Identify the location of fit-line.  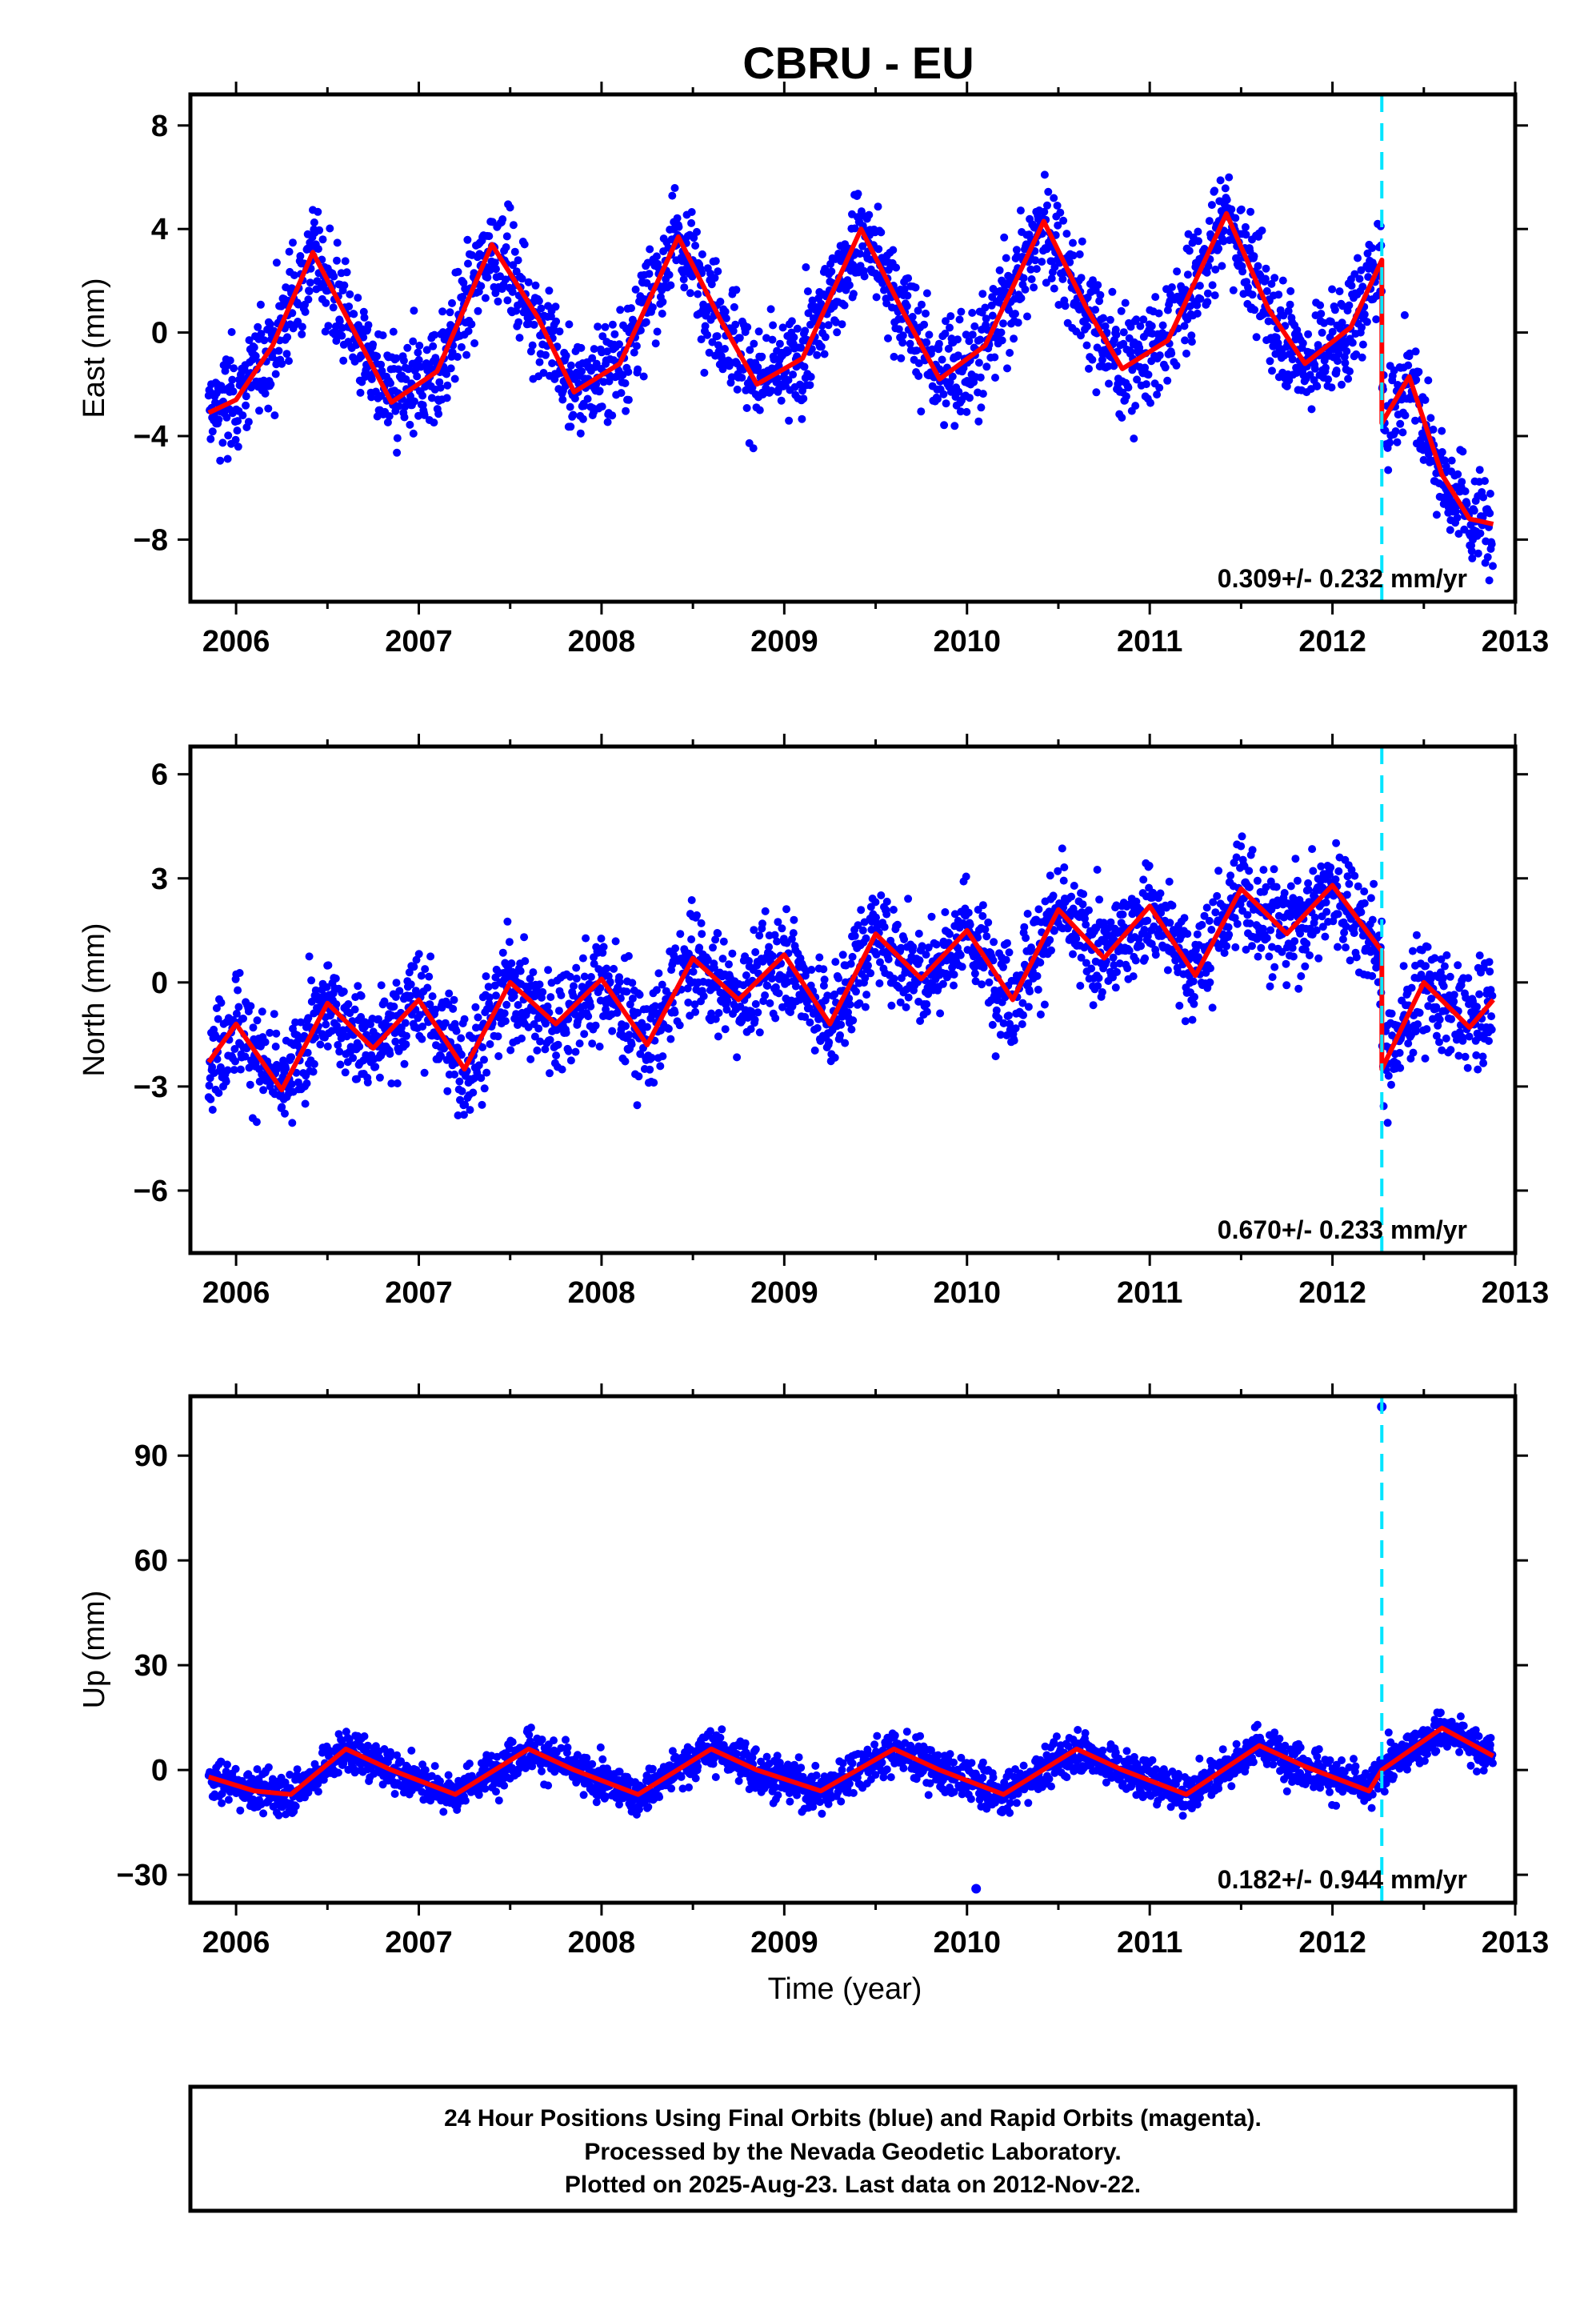
(850, 368).